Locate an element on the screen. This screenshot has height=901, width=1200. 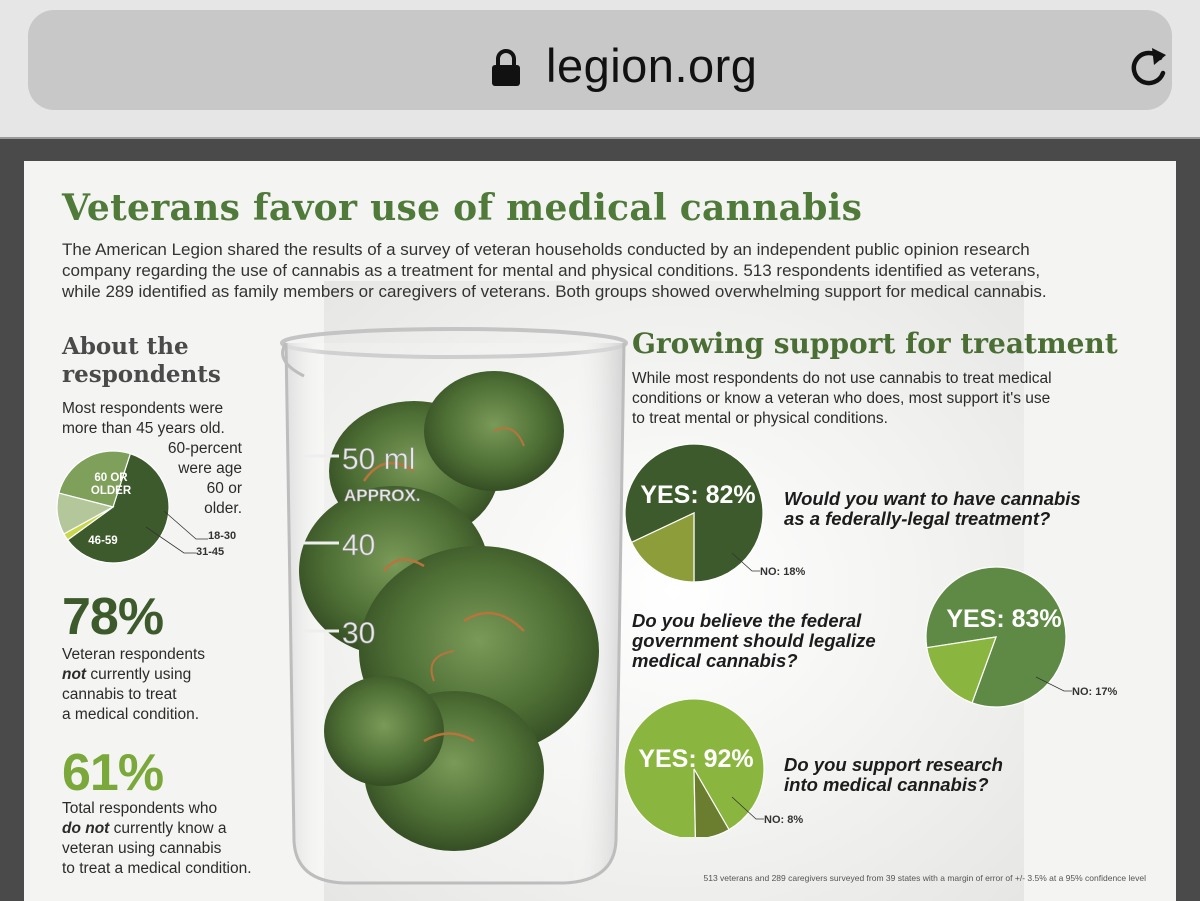
stat-caption-line: not currently using is located at coordinates (133, 675).